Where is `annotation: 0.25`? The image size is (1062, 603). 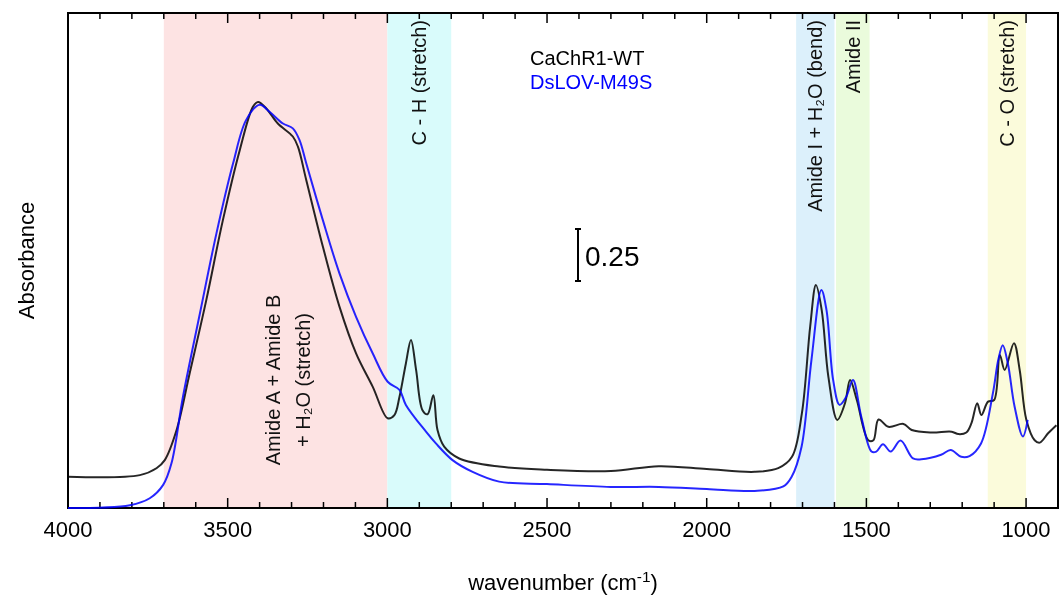
annotation: 0.25 is located at coordinates (612, 256).